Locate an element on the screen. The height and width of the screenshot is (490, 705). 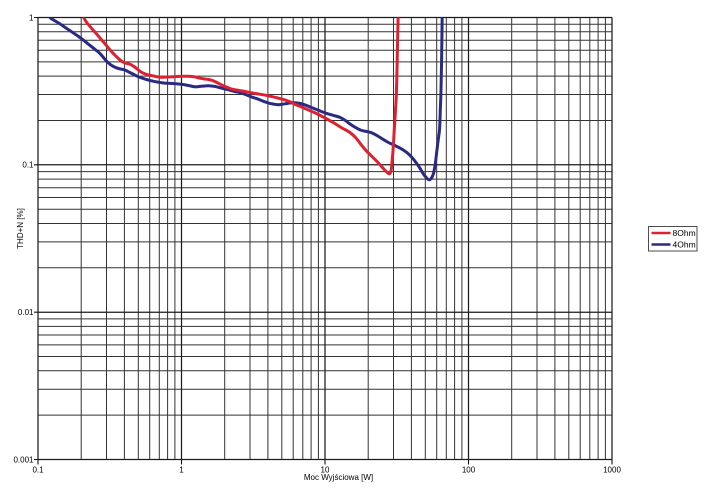
svg-text: 1000 is located at coordinates (612, 470).